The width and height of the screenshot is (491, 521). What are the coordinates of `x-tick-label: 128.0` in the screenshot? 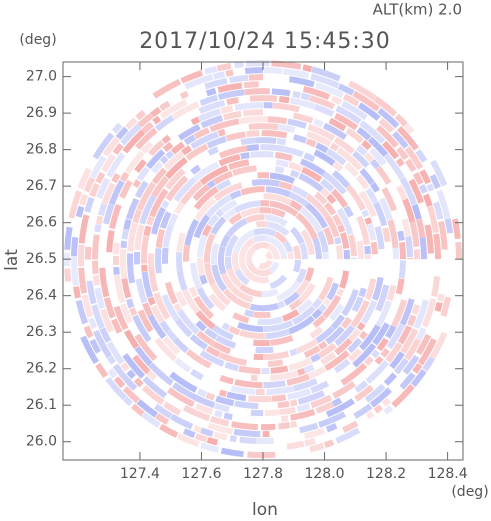 It's located at (324, 474).